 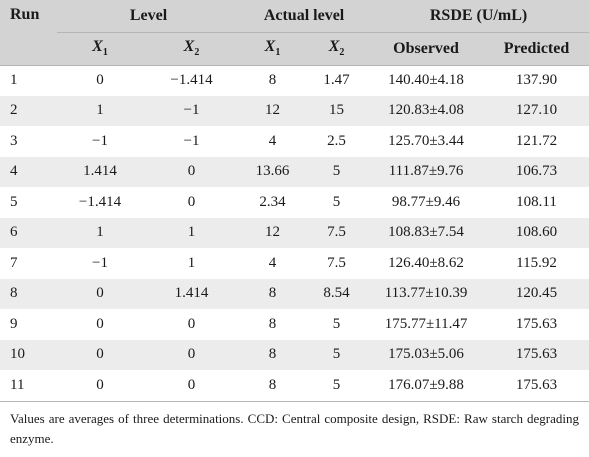 I want to click on observed-cell: 125.70±3.44, so click(x=426, y=140).